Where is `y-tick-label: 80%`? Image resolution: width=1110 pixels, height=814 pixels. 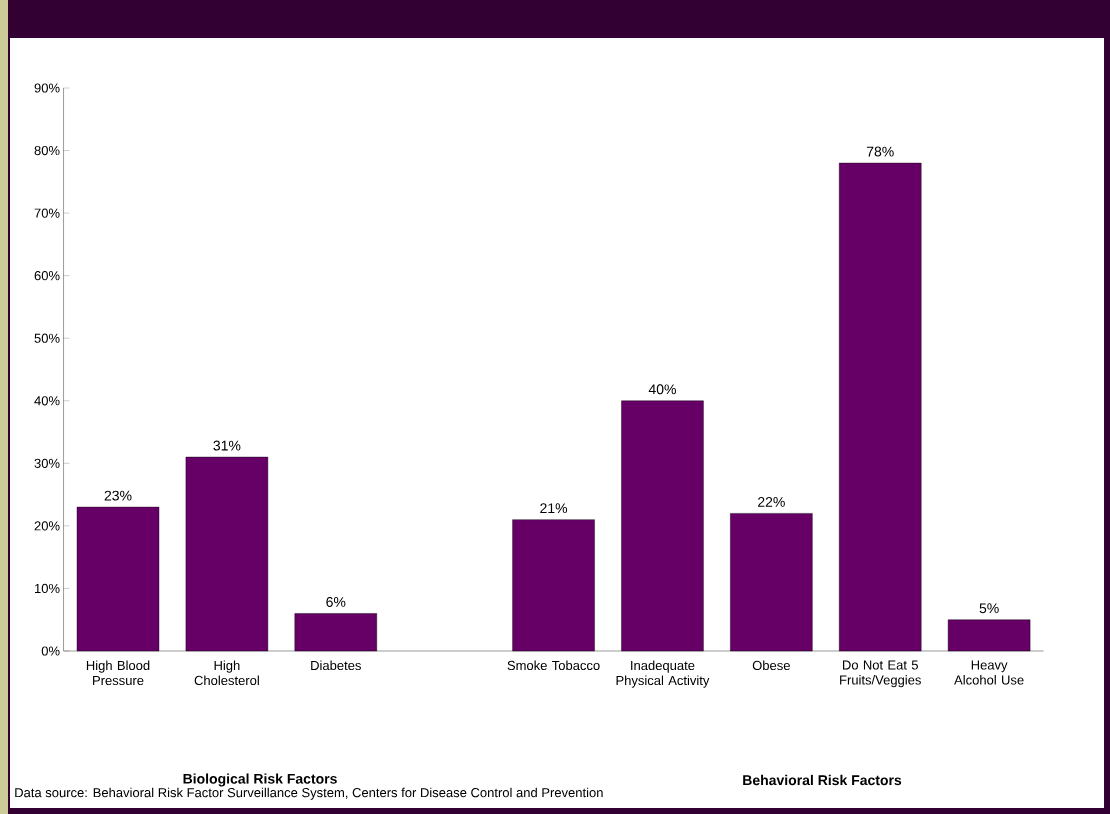
y-tick-label: 80% is located at coordinates (47, 150).